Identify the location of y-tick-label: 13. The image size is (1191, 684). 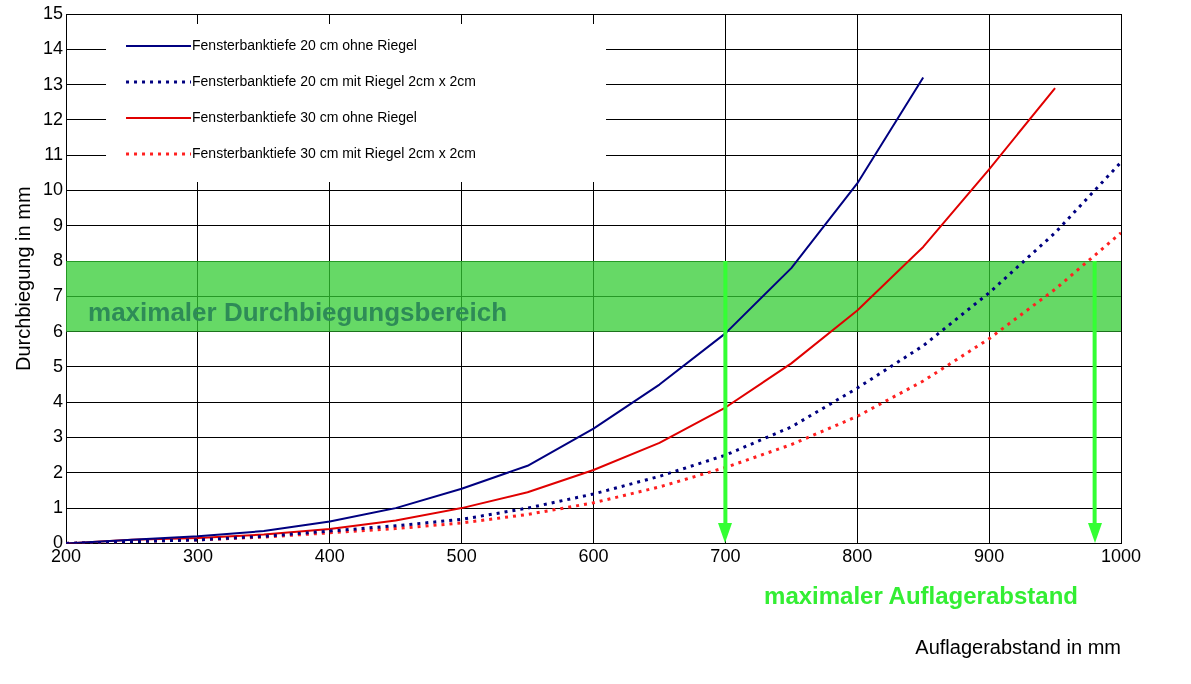
(53, 83).